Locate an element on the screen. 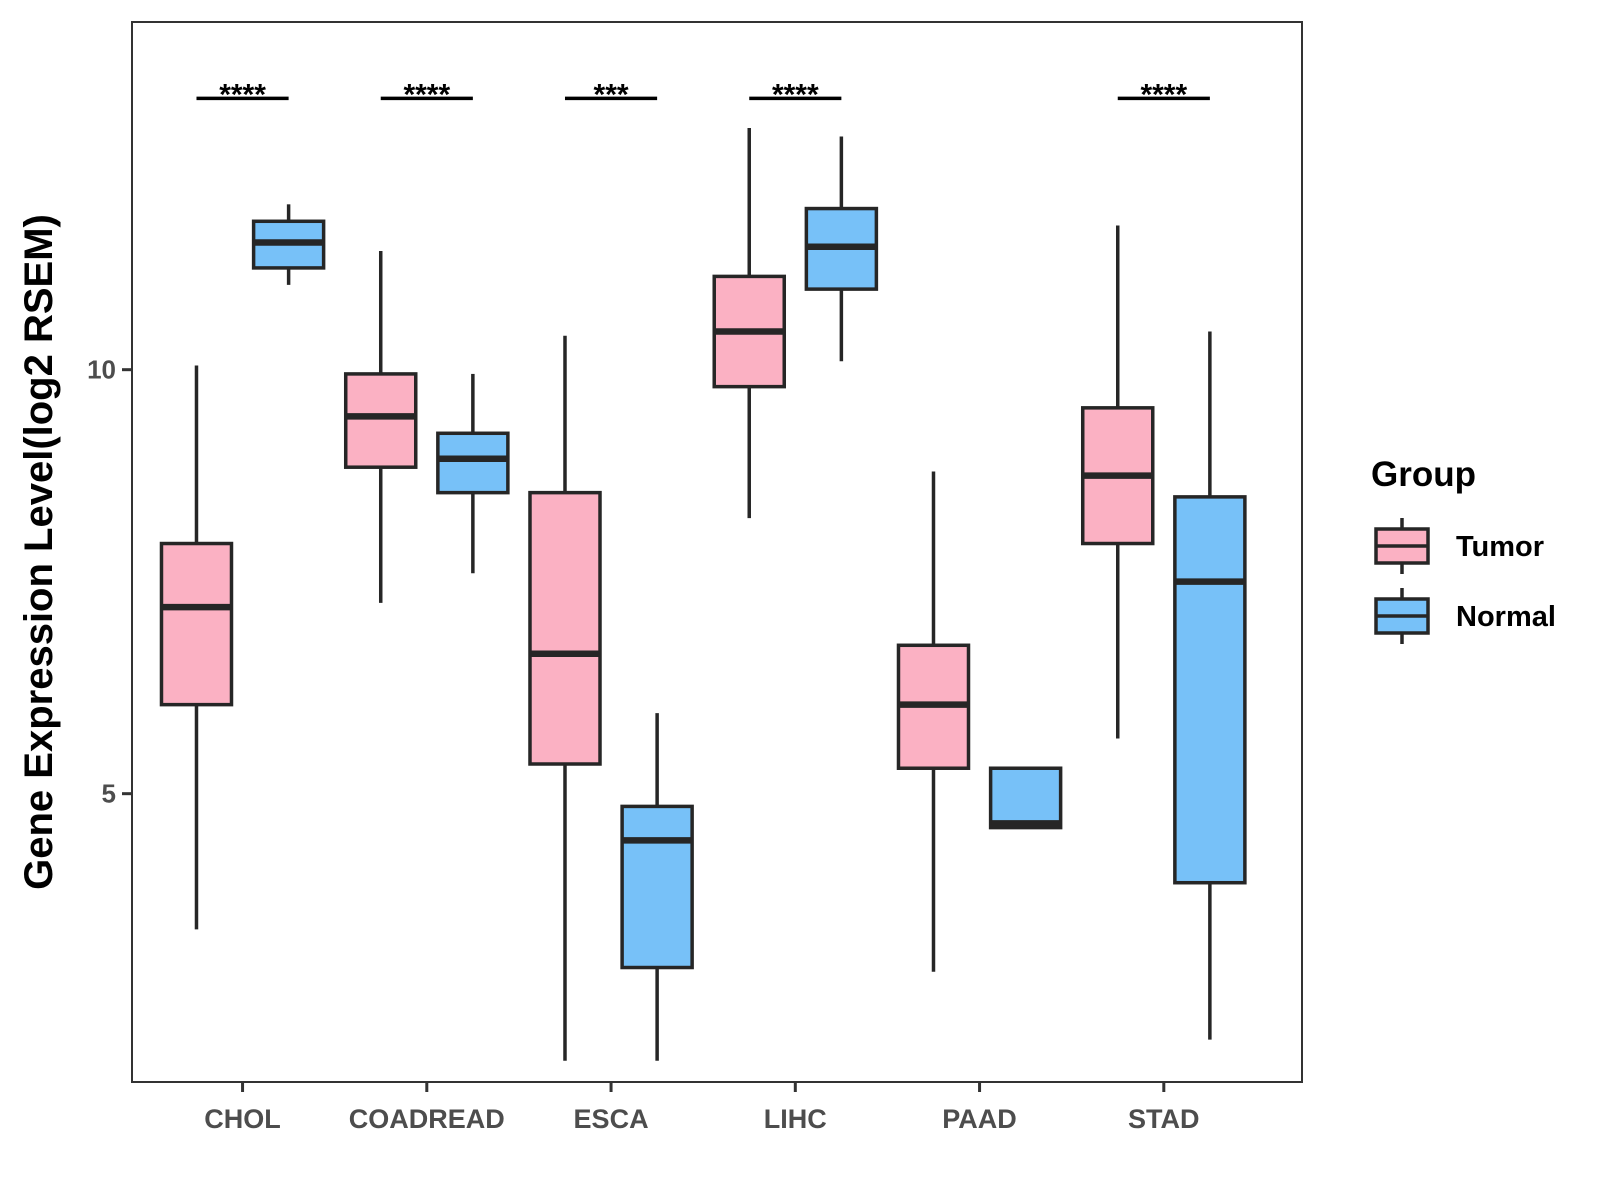 The image size is (1600, 1200). legend-title: Group is located at coordinates (1423, 474).